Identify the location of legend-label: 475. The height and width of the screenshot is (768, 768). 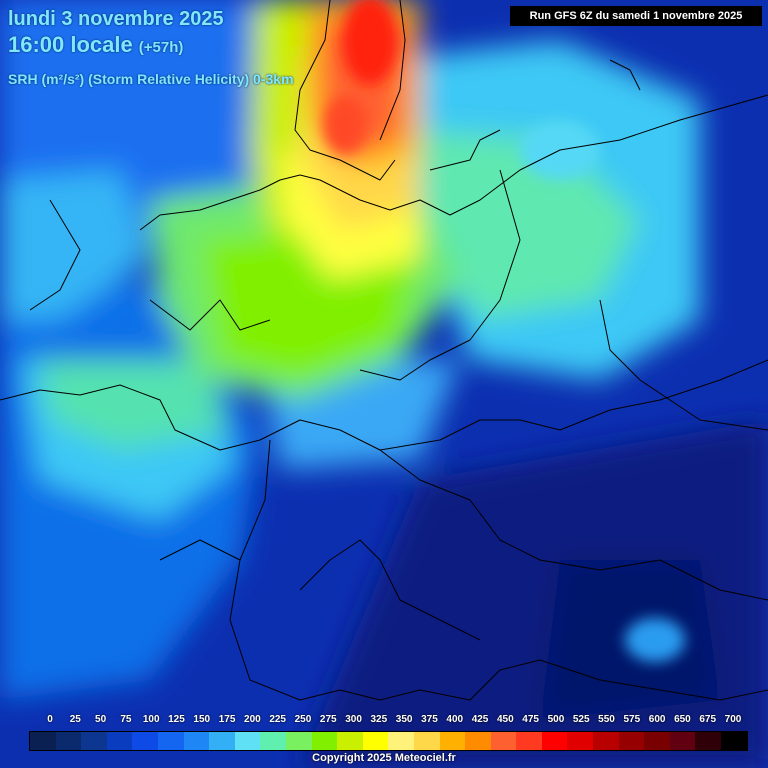
(530, 719).